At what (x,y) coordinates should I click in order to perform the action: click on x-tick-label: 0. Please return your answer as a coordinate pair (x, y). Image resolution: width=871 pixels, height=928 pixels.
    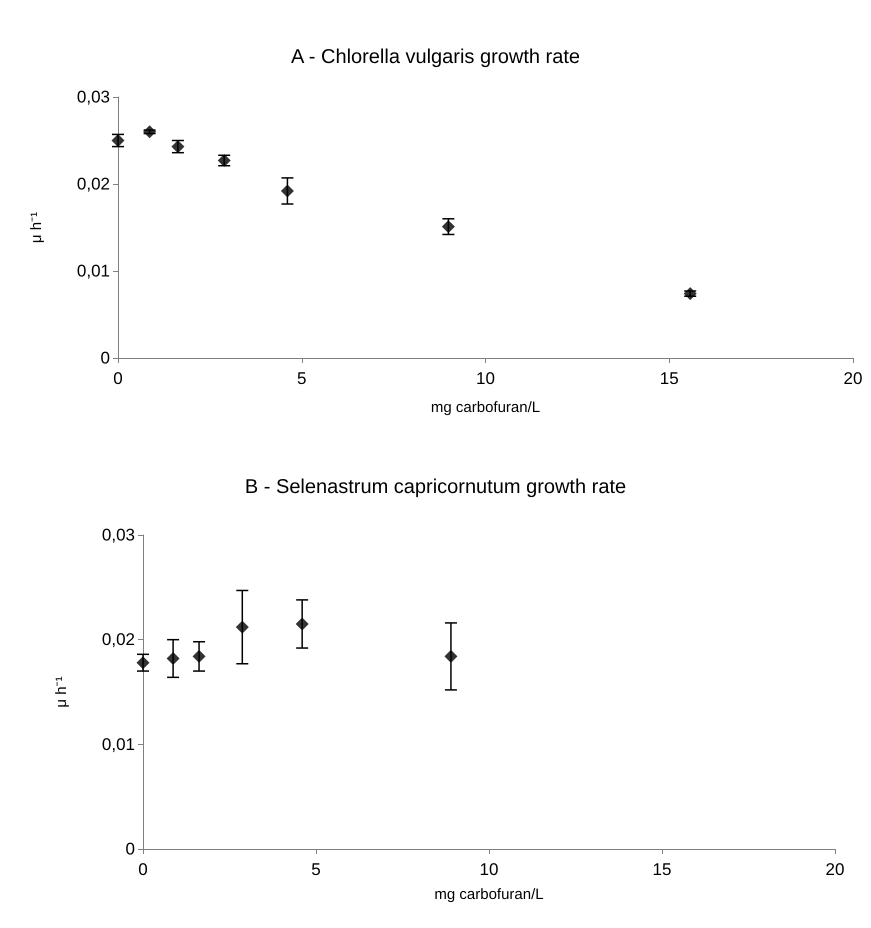
    Looking at the image, I should click on (143, 869).